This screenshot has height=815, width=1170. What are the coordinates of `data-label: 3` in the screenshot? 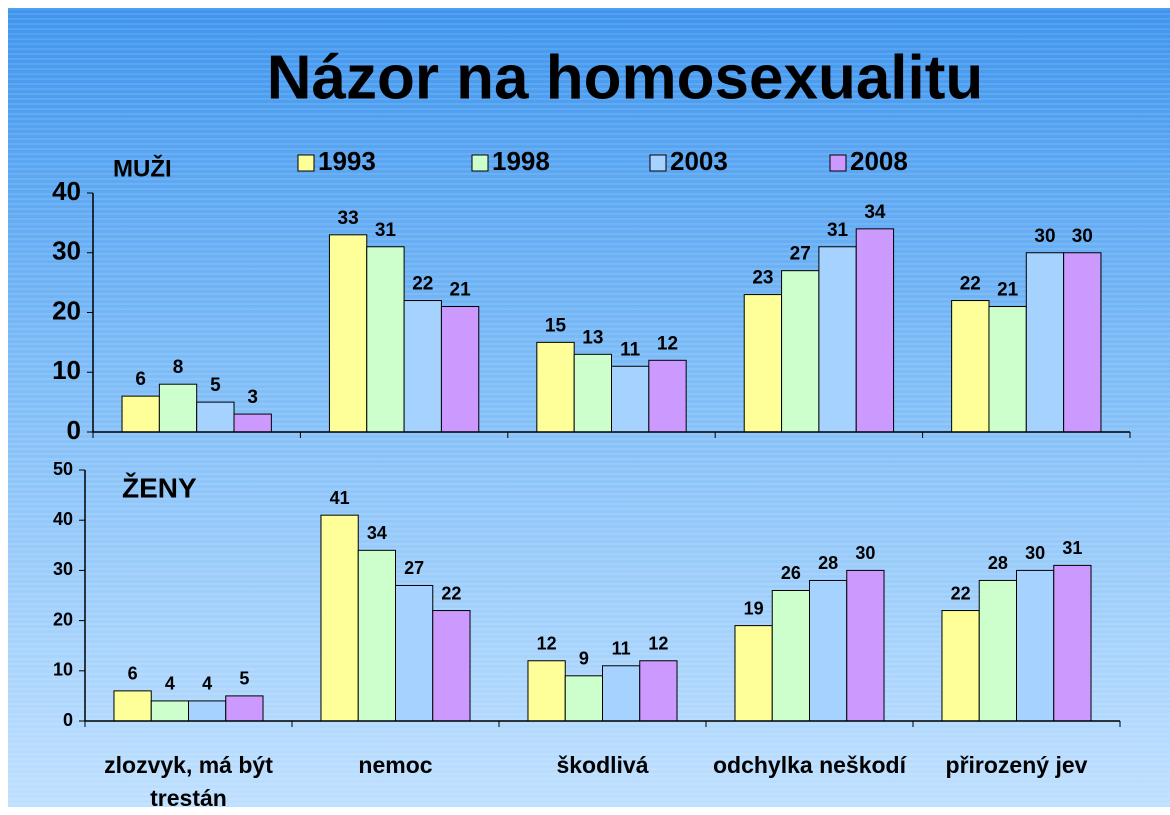 It's located at (252, 397).